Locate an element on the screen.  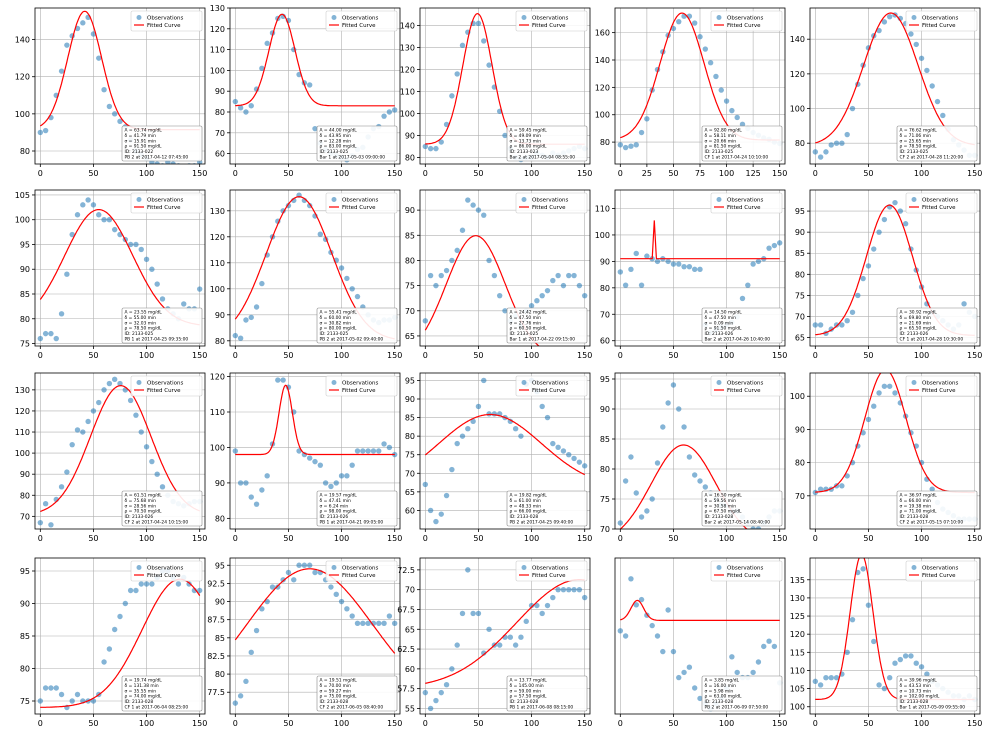
fit-info-line: A = 76.62 mg/dL is located at coordinates (919, 131).